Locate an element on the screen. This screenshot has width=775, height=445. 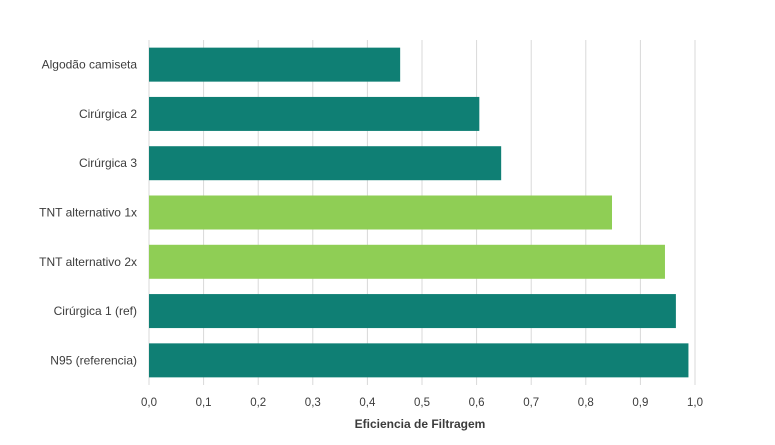
x-tick-label: 0,3 is located at coordinates (313, 403).